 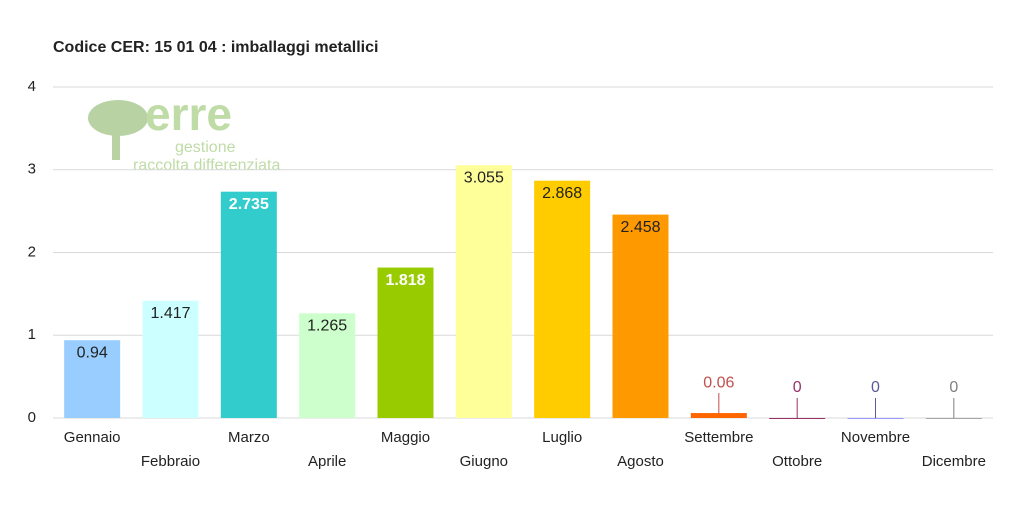 What do you see at coordinates (562, 437) in the screenshot?
I see `x-tick-label: Luglio` at bounding box center [562, 437].